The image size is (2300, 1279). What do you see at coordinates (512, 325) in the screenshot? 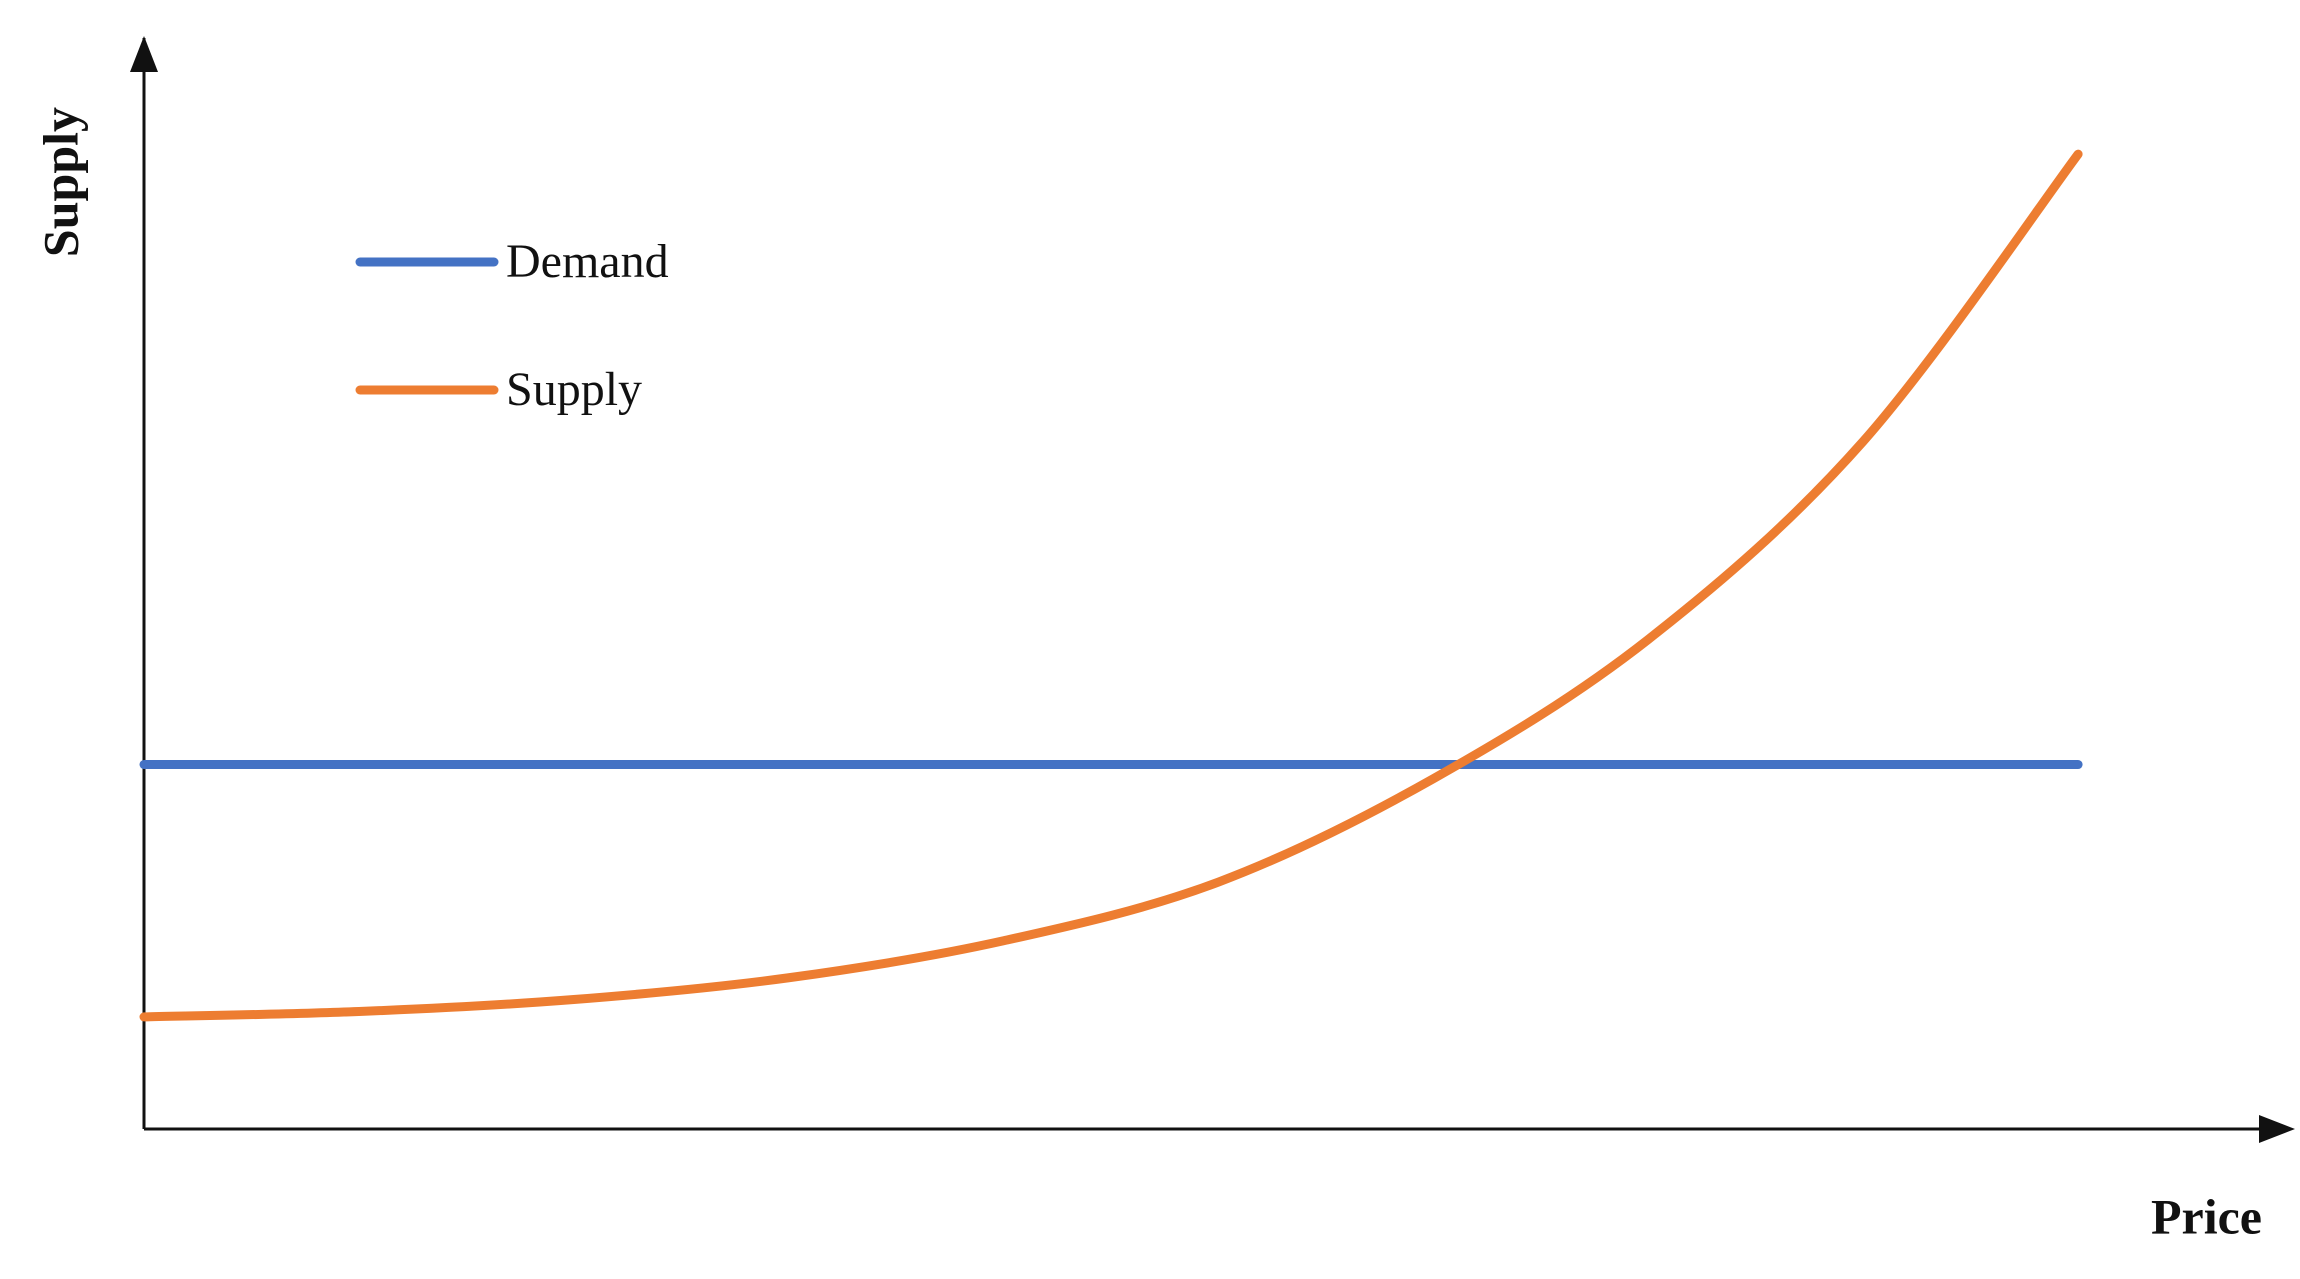
I see `legend: Demand Supply` at bounding box center [512, 325].